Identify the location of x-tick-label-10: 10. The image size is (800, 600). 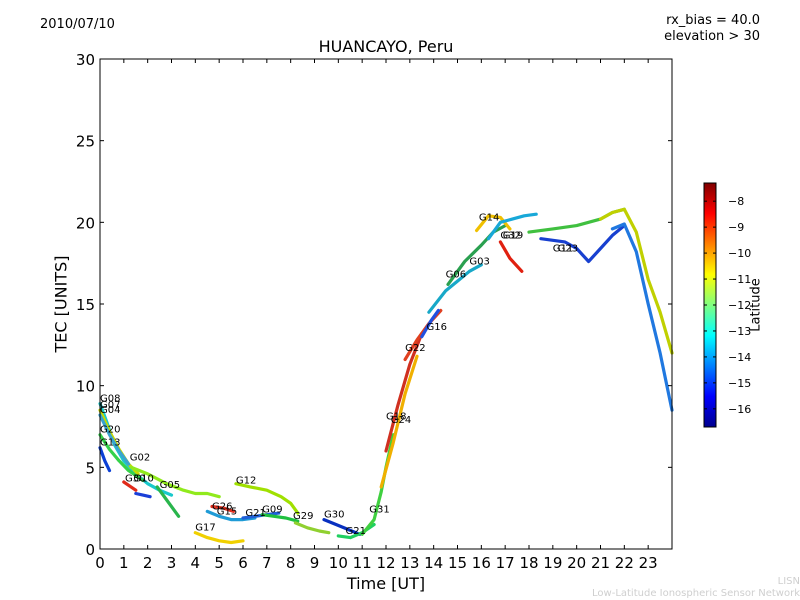
(338, 563).